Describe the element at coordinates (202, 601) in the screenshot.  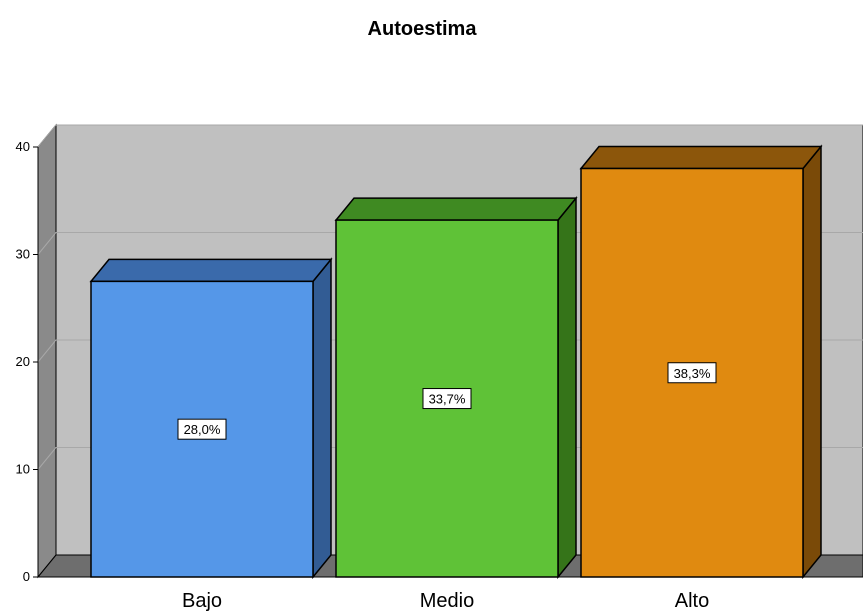
I see `x-tick-label: Bajo` at that location.